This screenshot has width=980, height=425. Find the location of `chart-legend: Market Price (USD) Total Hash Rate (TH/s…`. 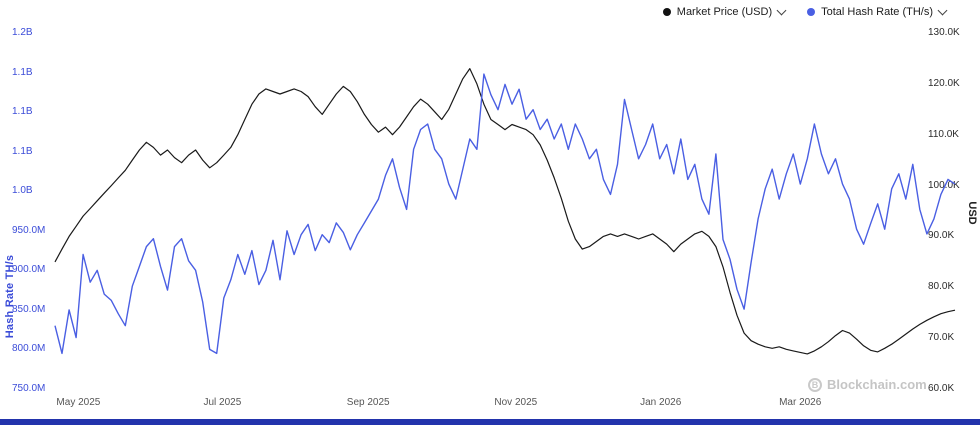

chart-legend: Market Price (USD) Total Hash Rate (TH/s… is located at coordinates (805, 11).